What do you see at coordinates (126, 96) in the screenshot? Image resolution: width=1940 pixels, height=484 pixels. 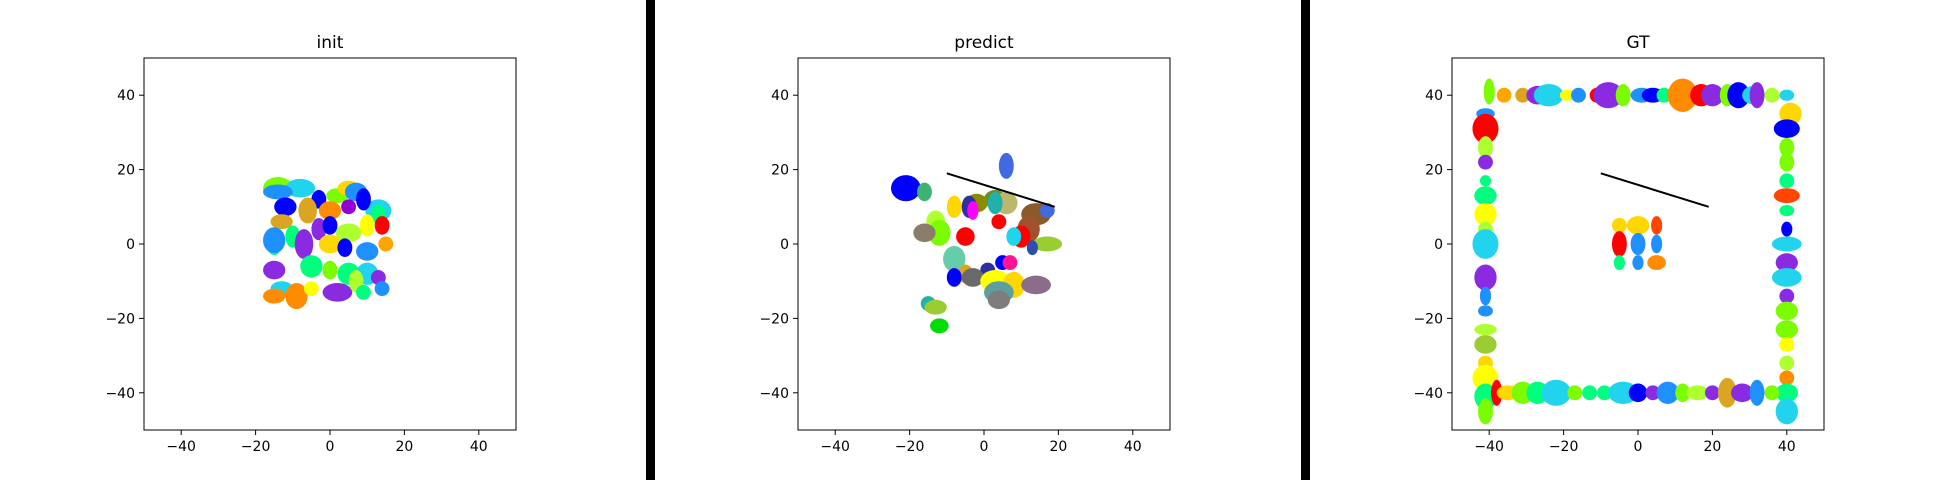 I see `y-tick-label-0-4: 40` at bounding box center [126, 96].